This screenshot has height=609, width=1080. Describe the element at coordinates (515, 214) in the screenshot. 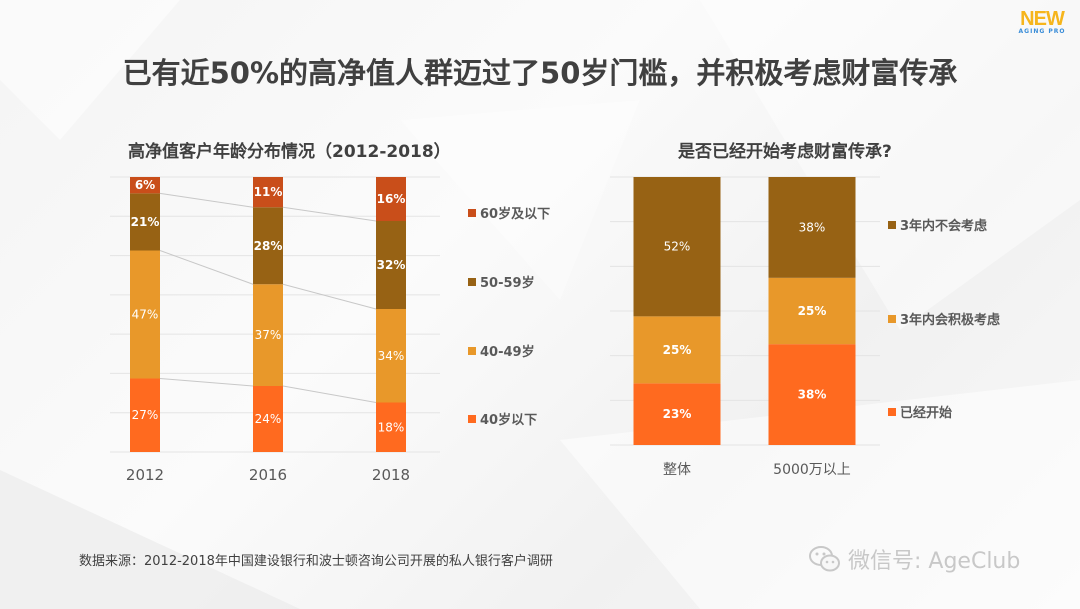

I see `legend-label: 60岁及以下` at that location.